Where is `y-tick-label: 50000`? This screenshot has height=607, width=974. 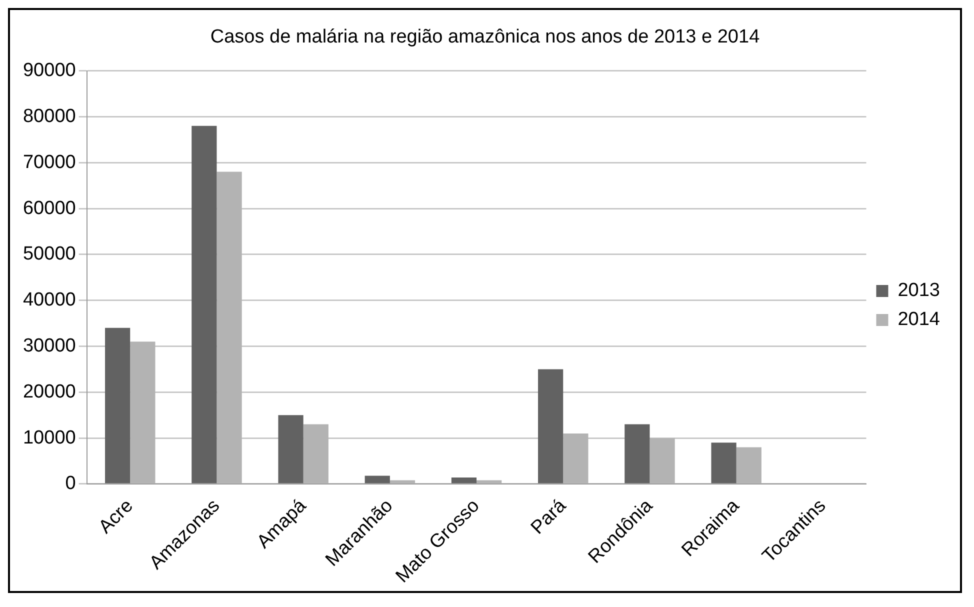 y-tick-label: 50000 is located at coordinates (49, 254).